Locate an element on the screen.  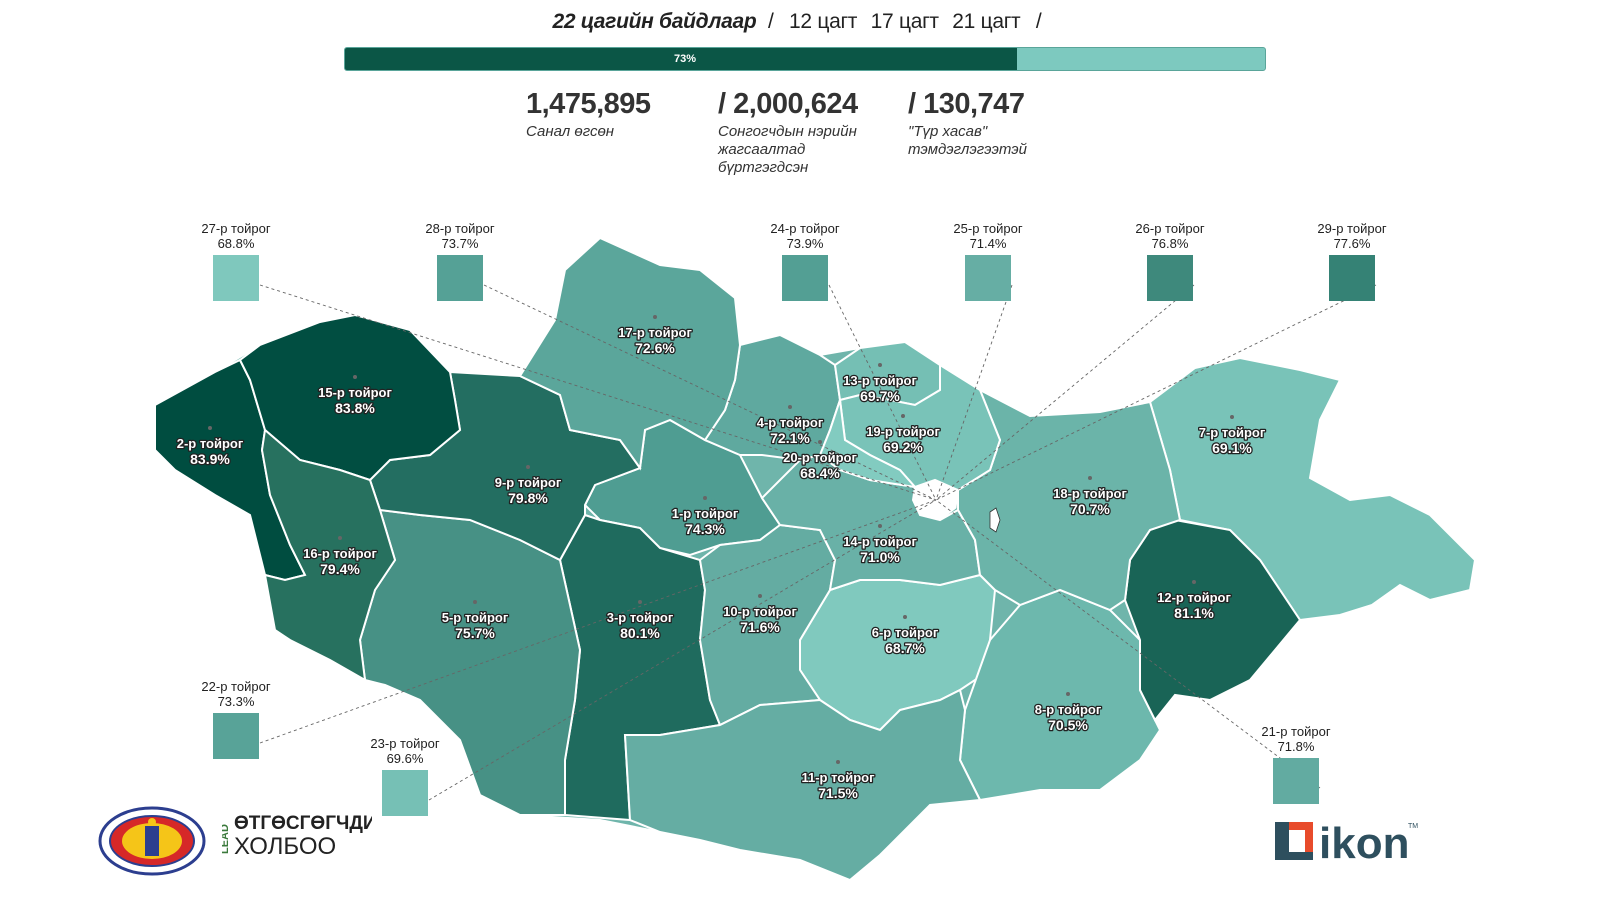
stat-registered-voters-value: / 2,000,624 is located at coordinates (788, 104).